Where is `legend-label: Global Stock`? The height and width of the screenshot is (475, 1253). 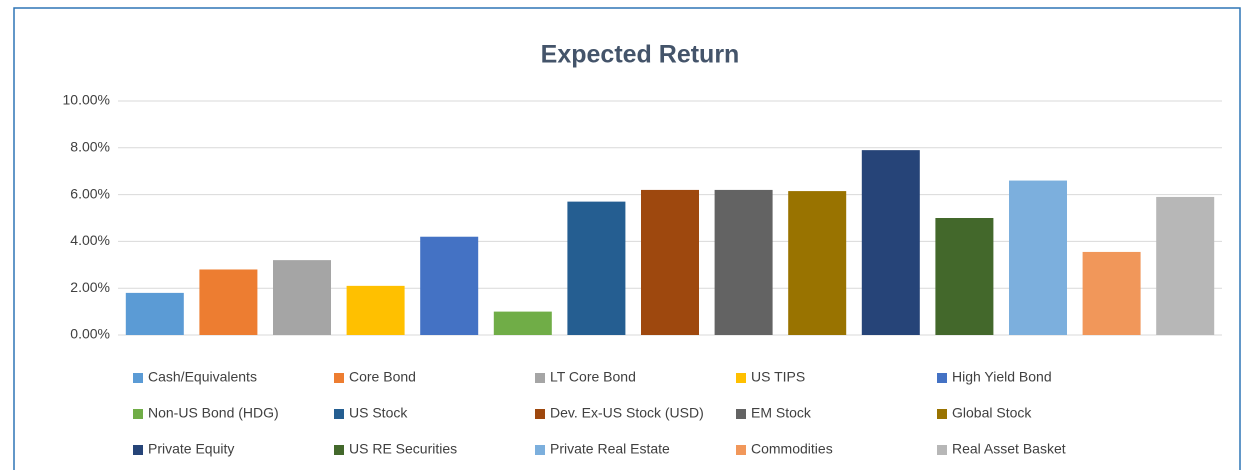 legend-label: Global Stock is located at coordinates (992, 413).